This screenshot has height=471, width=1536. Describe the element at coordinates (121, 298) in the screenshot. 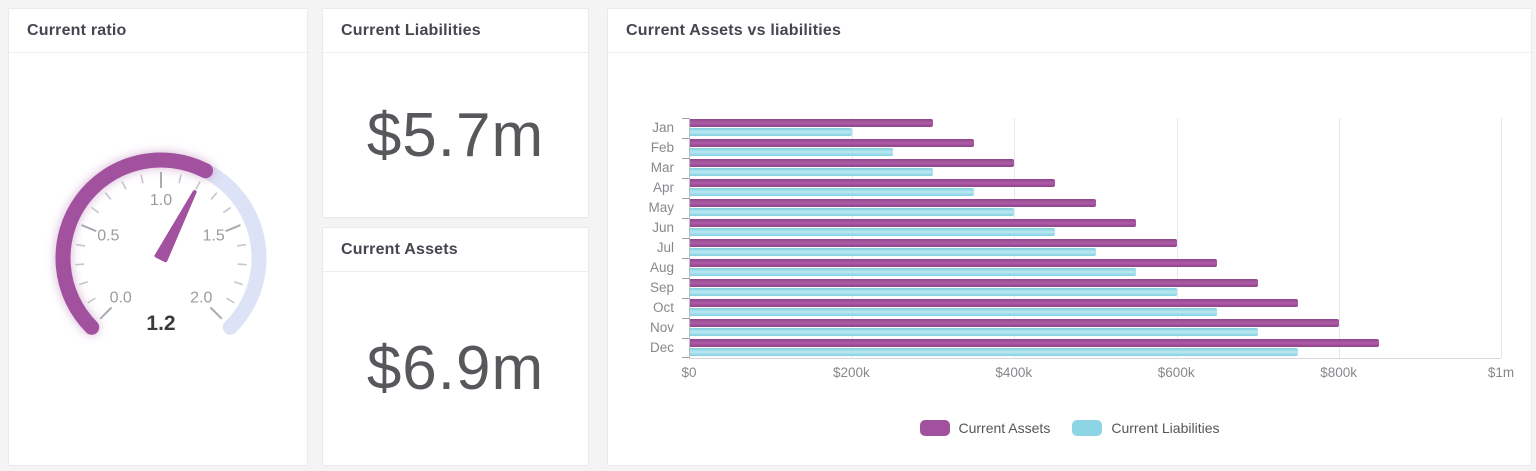

I see `gauge-scale-label: 0.0` at that location.